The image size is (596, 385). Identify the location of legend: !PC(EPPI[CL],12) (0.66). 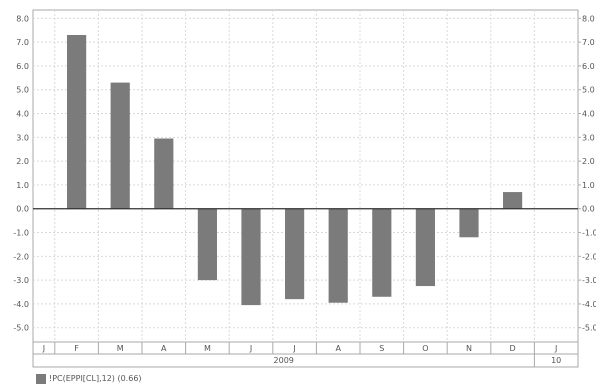
(89, 378).